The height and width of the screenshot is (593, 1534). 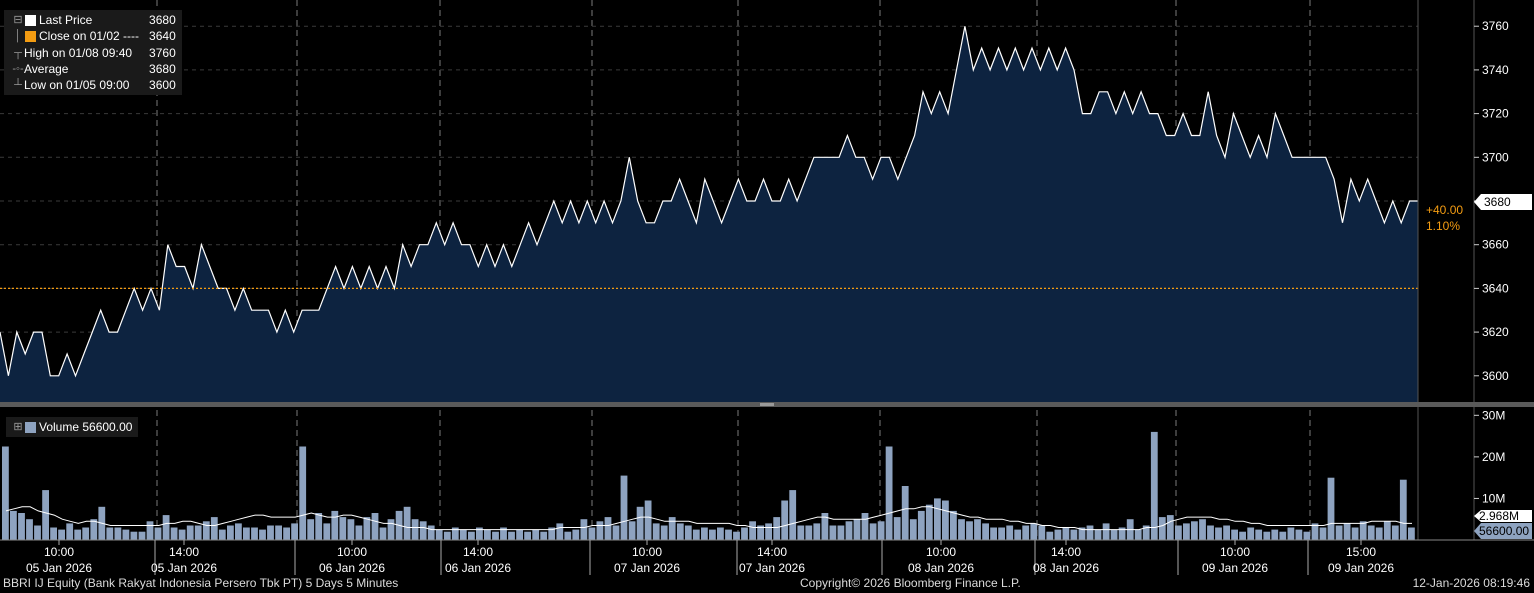 What do you see at coordinates (1235, 568) in the screenshot?
I see `date-tick-label: 09 Jan 2026` at bounding box center [1235, 568].